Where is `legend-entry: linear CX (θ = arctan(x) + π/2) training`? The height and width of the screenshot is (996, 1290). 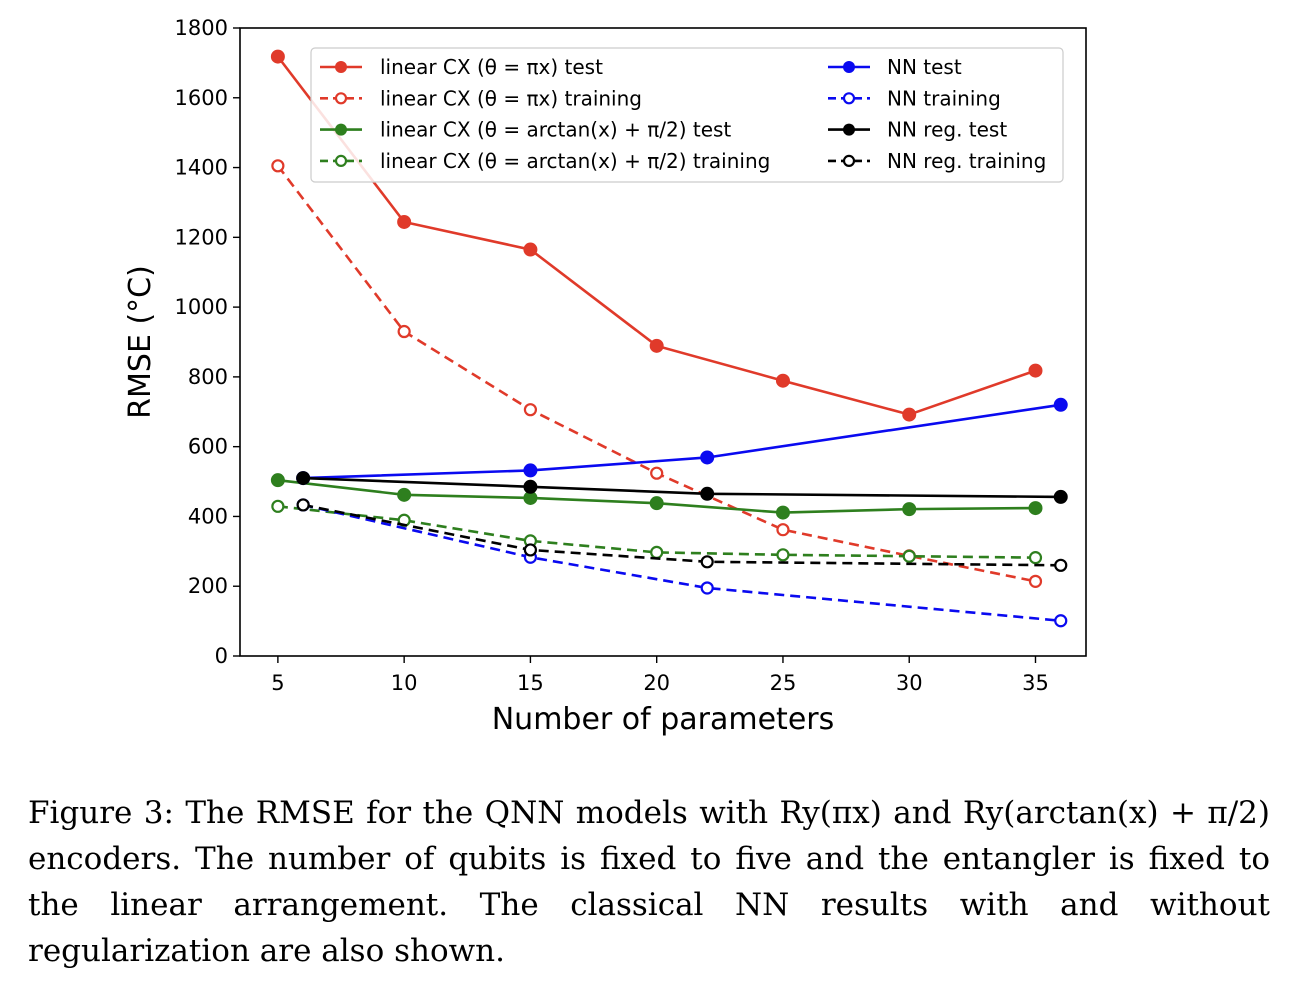 legend-entry: linear CX (θ = arctan(x) + π/2) training is located at coordinates (545, 161).